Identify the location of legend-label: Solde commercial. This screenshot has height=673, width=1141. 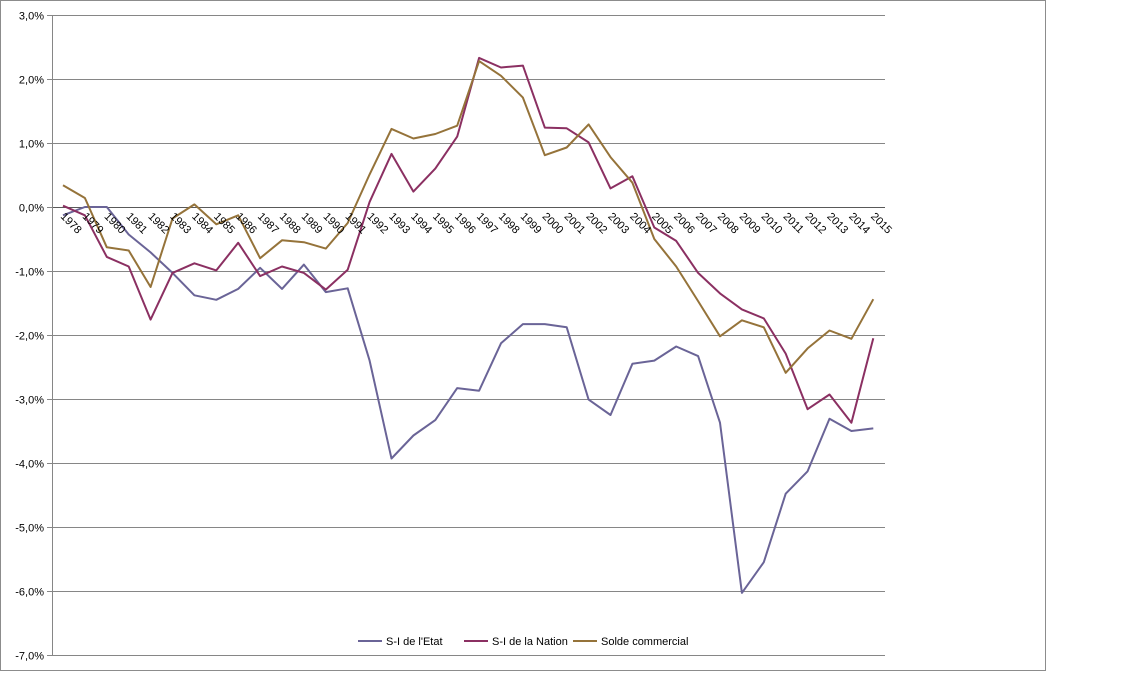
(644, 642).